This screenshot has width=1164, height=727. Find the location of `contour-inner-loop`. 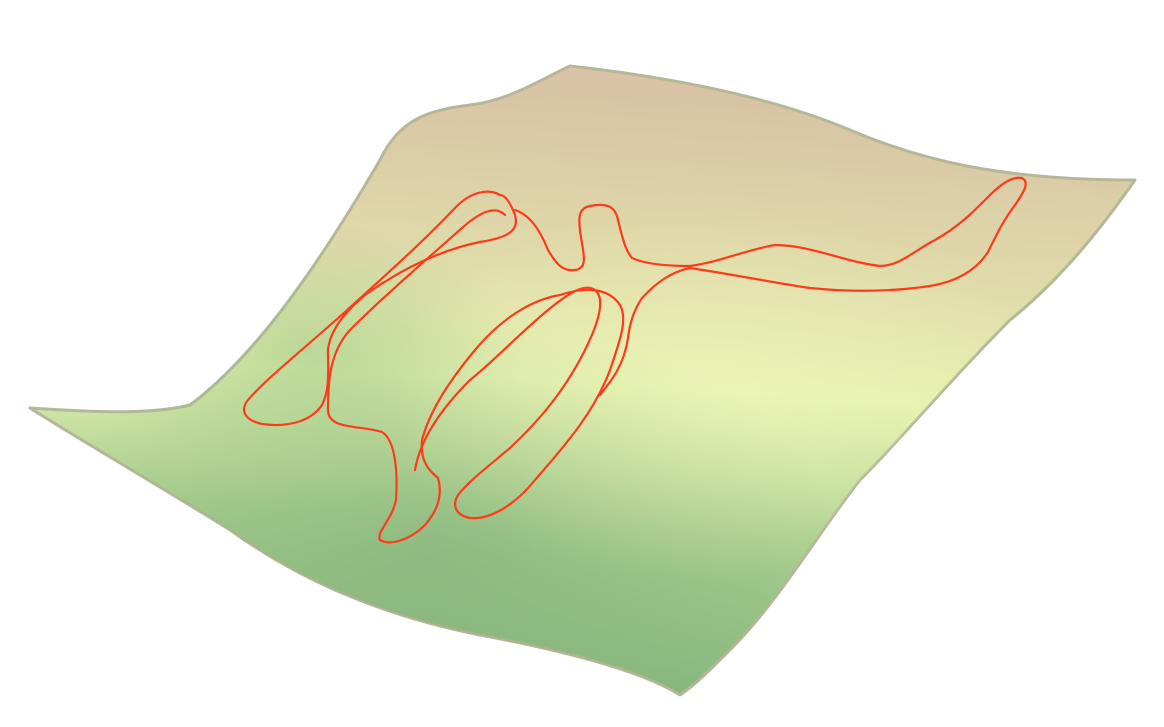

contour-inner-loop is located at coordinates (475, 376).